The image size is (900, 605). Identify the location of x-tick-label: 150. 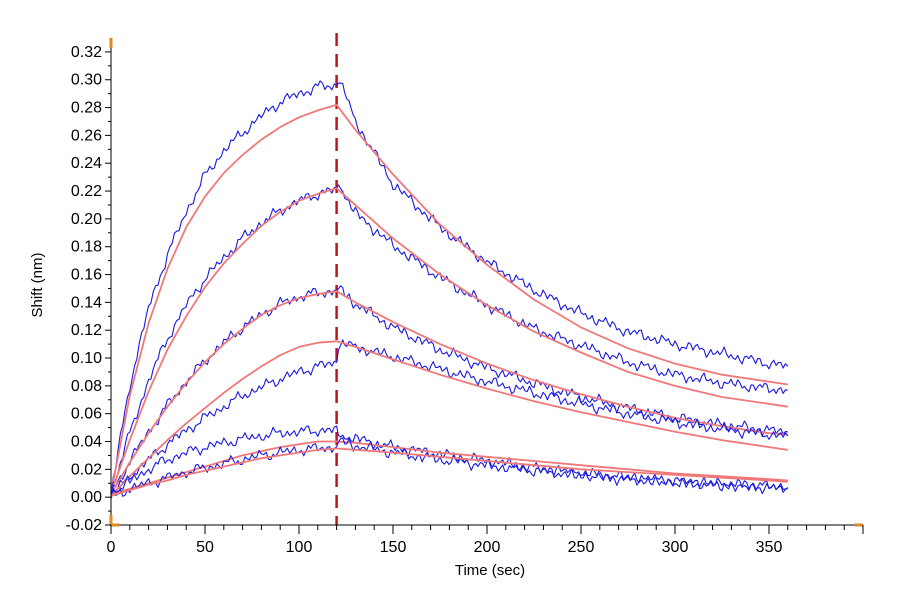
(393, 547).